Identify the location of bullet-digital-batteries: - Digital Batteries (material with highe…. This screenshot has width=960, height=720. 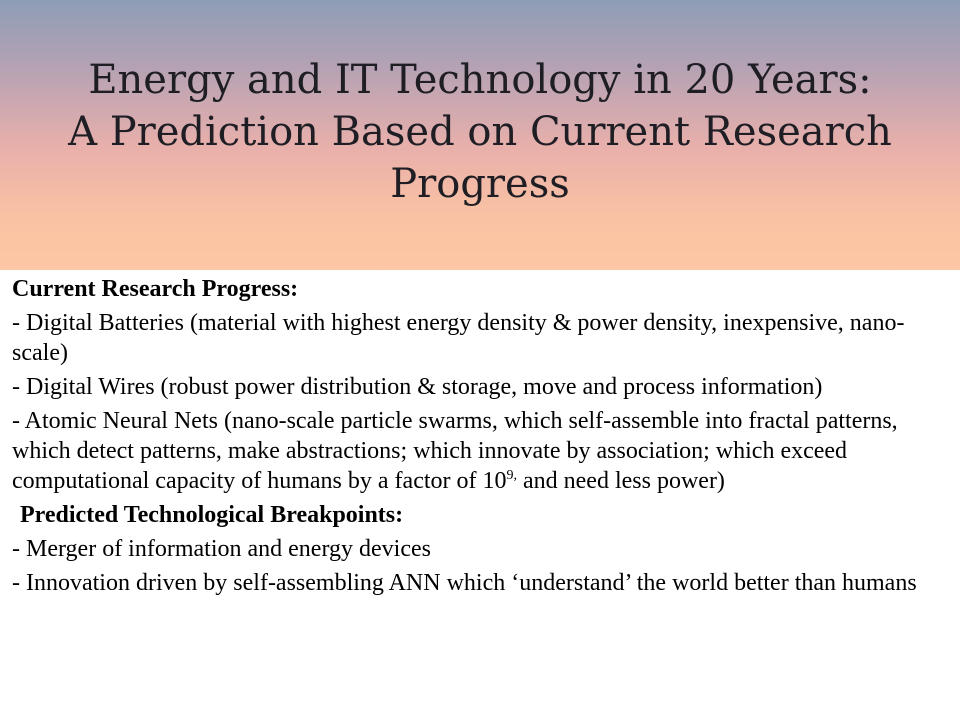
(458, 338).